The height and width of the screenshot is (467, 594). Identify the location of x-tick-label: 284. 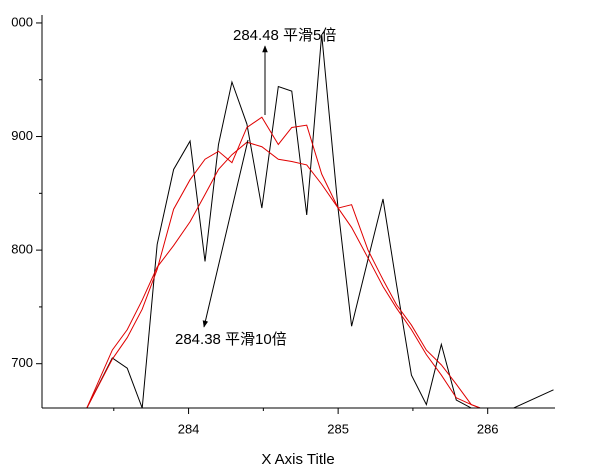
(189, 428).